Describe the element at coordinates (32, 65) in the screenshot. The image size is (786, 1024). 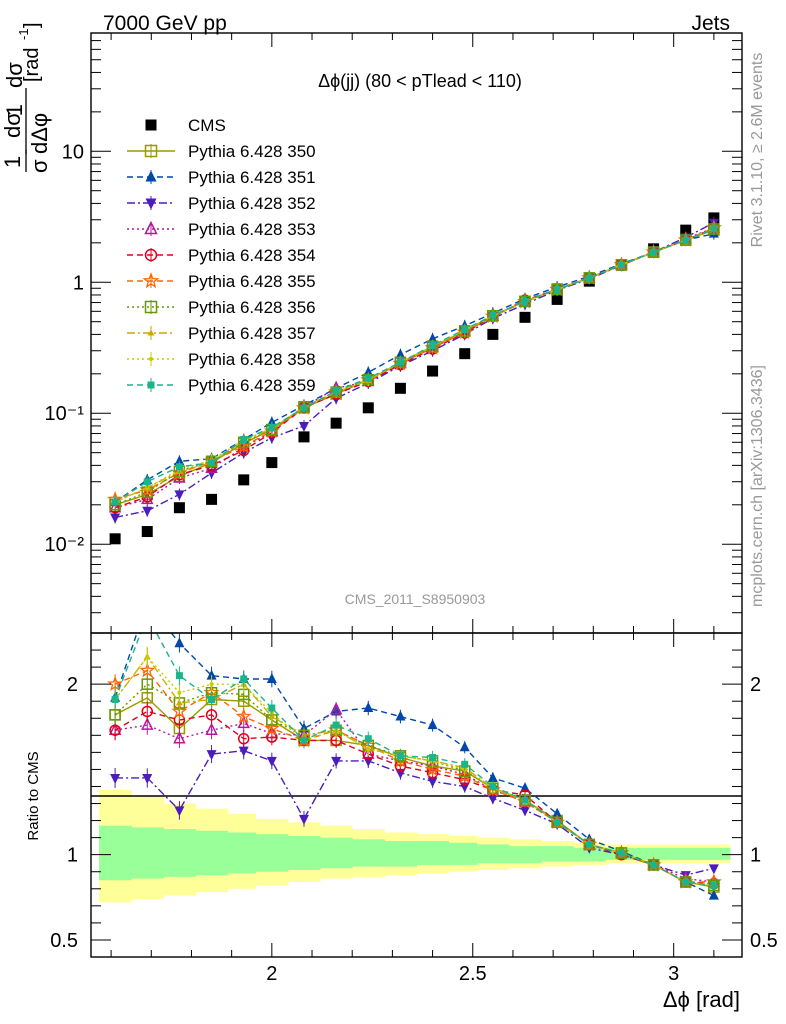
I see `svg-text: [rad` at that location.